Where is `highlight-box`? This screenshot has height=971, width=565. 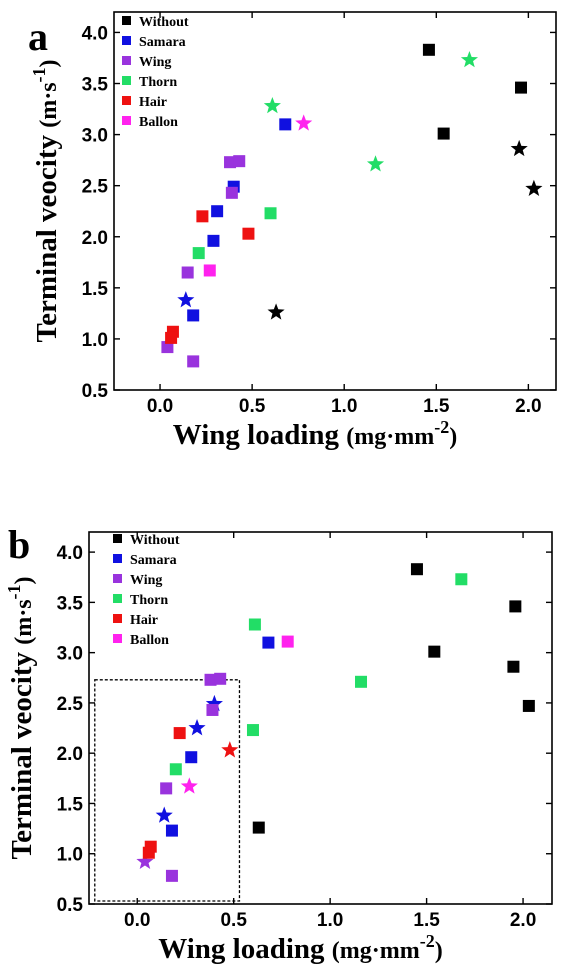
highlight-box is located at coordinates (167, 790).